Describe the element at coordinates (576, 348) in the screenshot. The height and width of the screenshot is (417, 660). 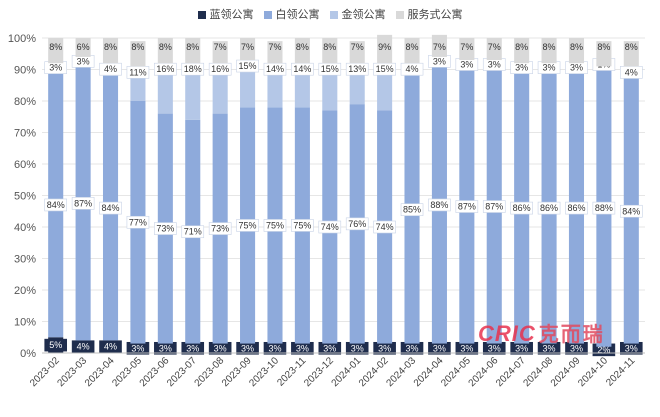
I see `data-label-0-19: 3%` at that location.